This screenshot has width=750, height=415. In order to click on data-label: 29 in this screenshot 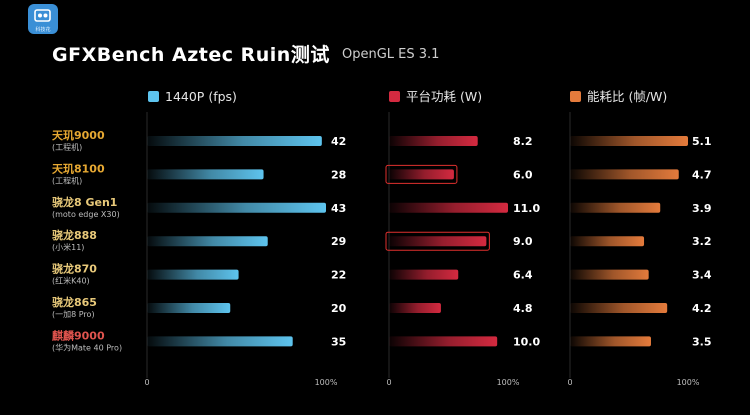, I will do `click(338, 241)`.